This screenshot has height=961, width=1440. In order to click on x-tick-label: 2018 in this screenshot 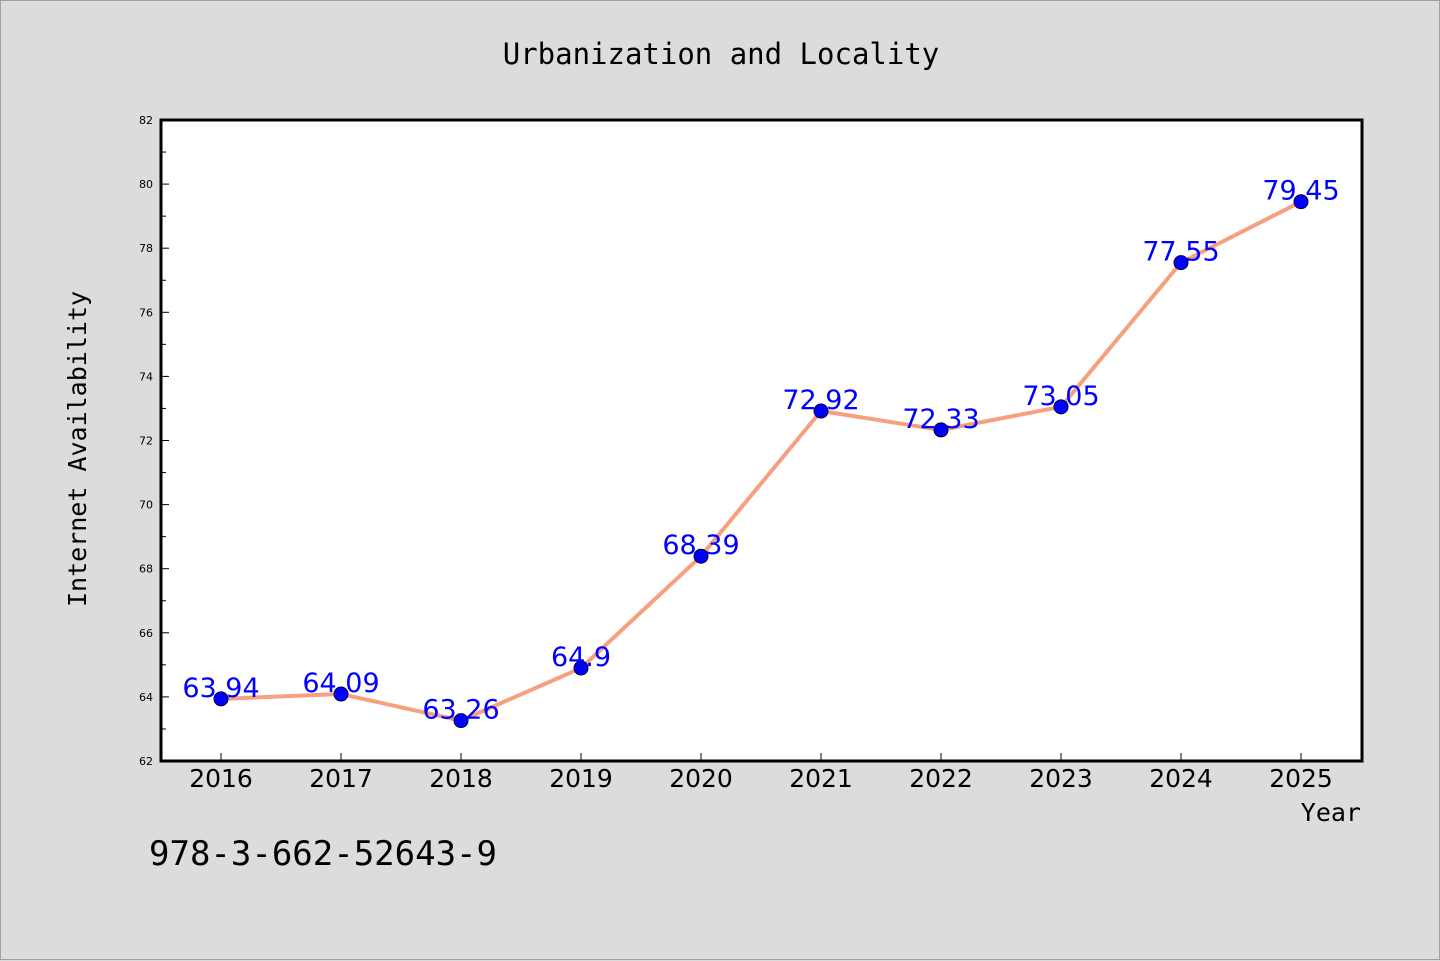, I will do `click(461, 778)`.